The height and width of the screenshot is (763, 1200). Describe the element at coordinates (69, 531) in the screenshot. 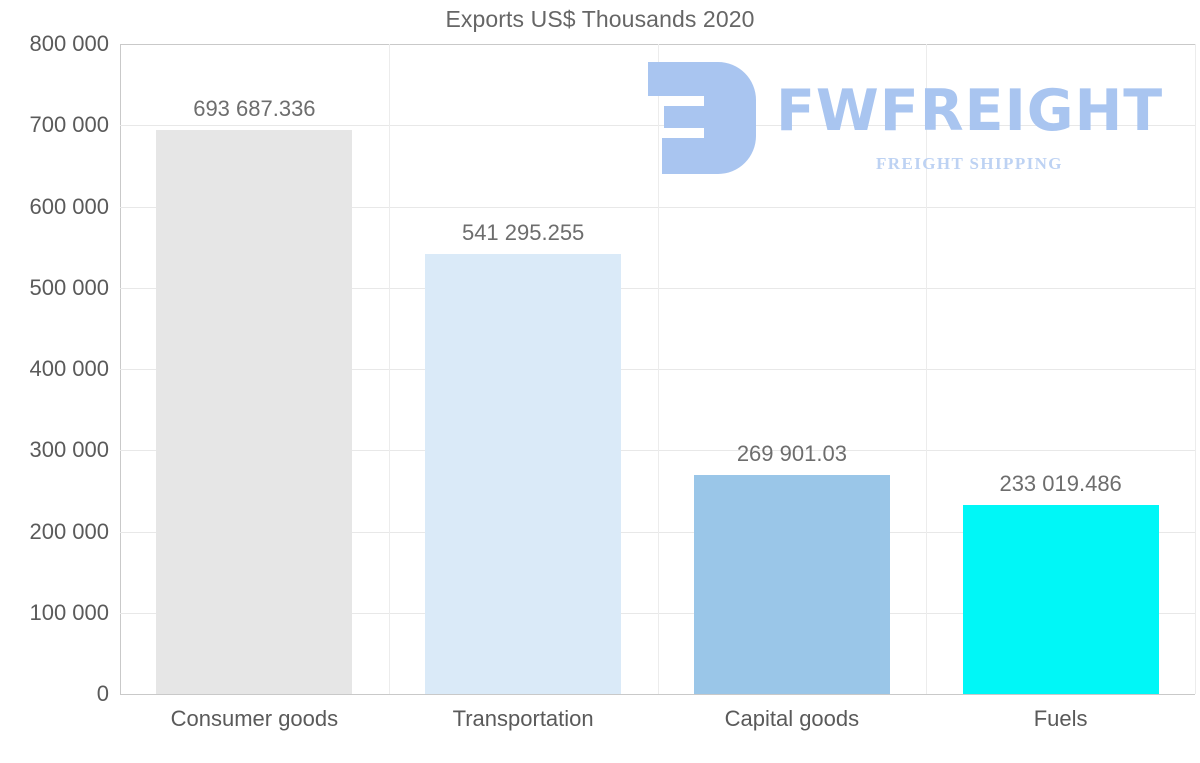

I see `y-axis-tick-label: 200 000` at that location.